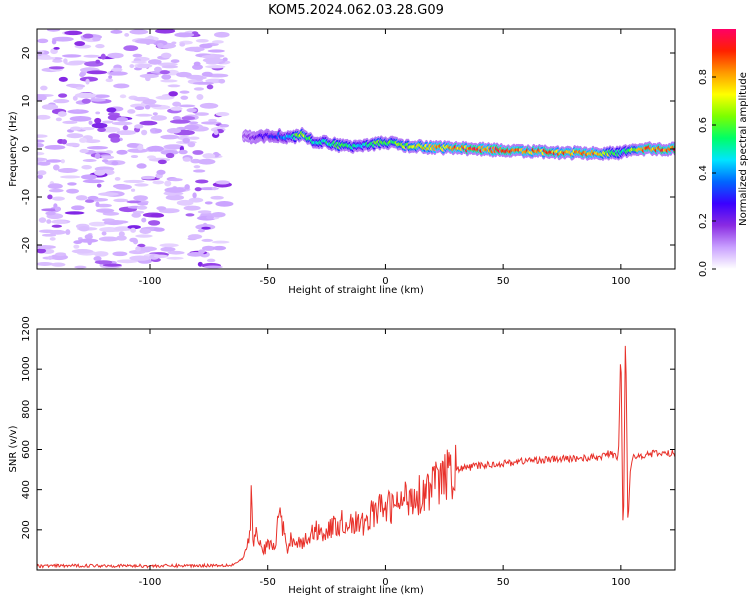  I want to click on spectrogram-ridge, so click(458, 144).